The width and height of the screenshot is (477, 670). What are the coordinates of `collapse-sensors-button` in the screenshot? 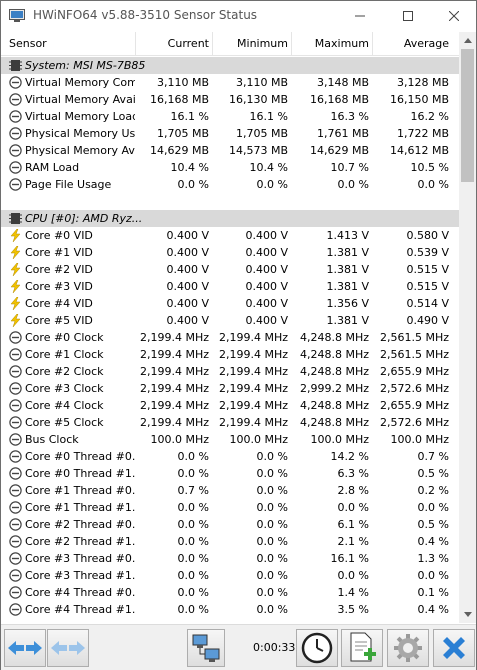 It's located at (68, 648).